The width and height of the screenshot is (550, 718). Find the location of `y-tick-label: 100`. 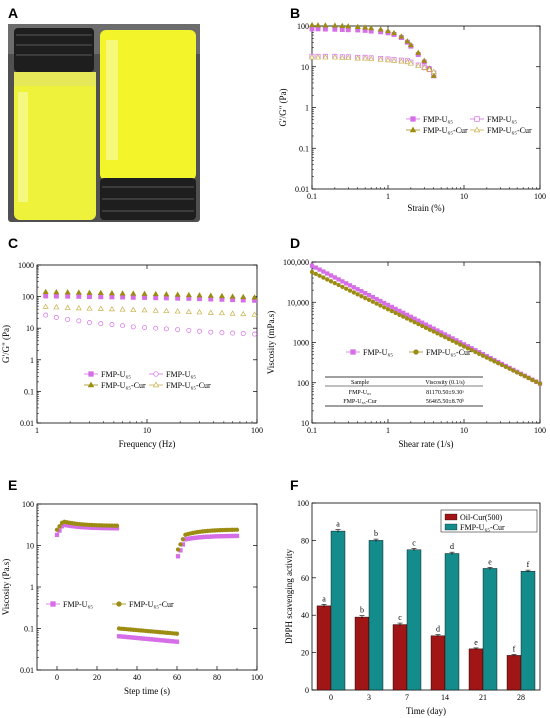

y-tick-label: 100 is located at coordinates (28, 297).